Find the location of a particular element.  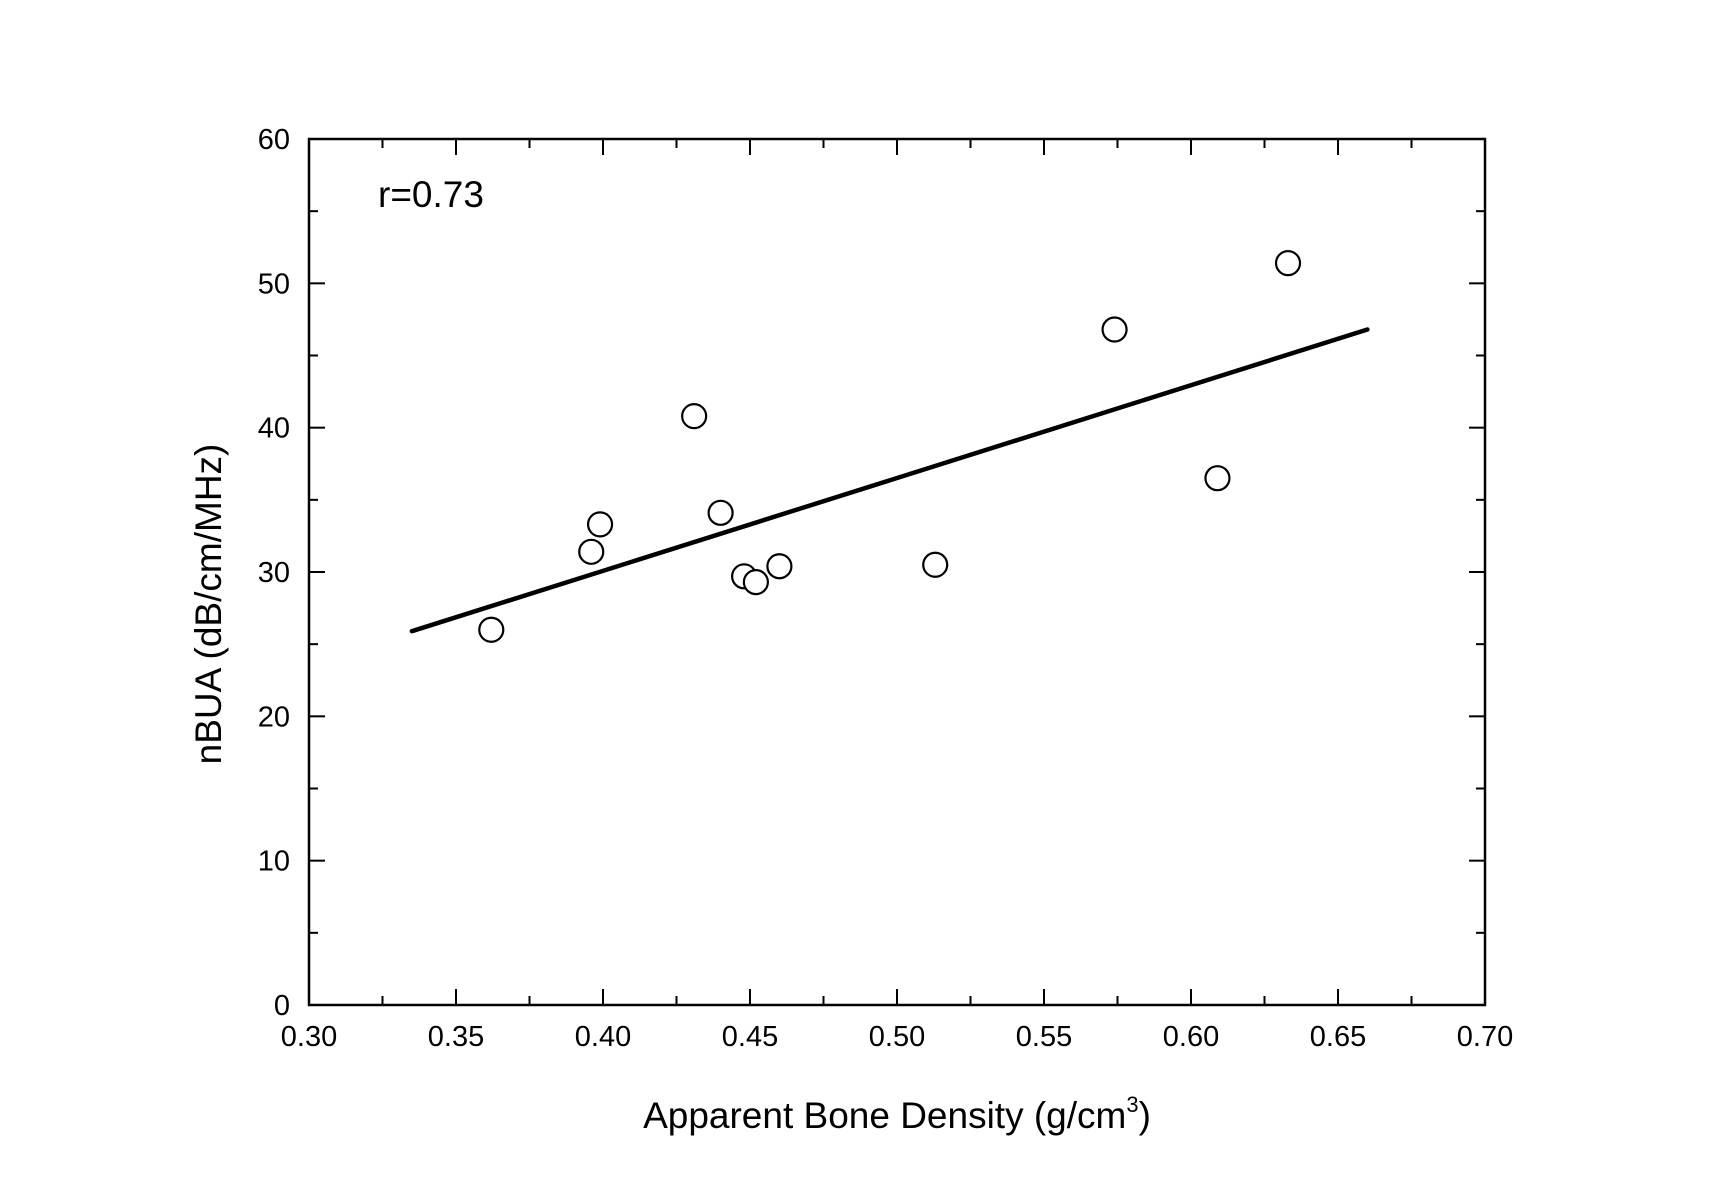

y-tick-label: 30 is located at coordinates (274, 573).